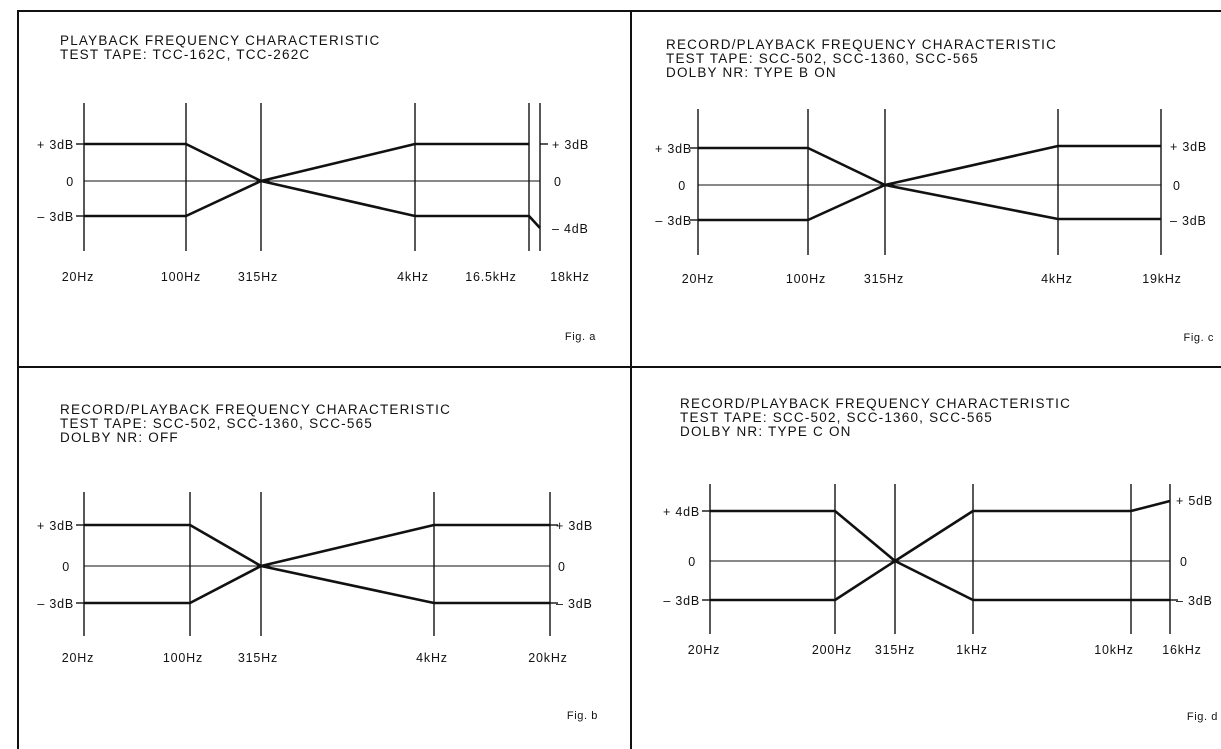  Describe the element at coordinates (832, 650) in the screenshot. I see `freq-label-200hz: 200Hz` at that location.